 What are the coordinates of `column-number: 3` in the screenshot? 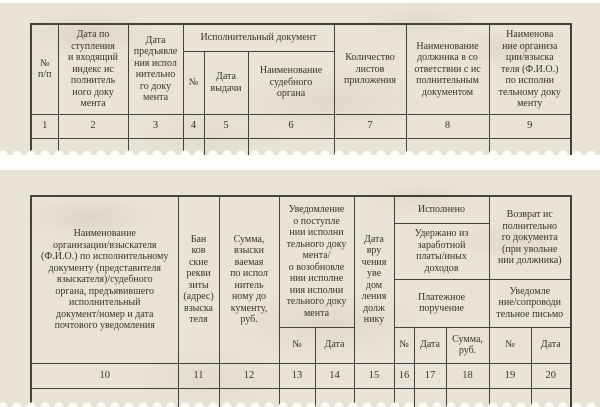 It's located at (155, 126).